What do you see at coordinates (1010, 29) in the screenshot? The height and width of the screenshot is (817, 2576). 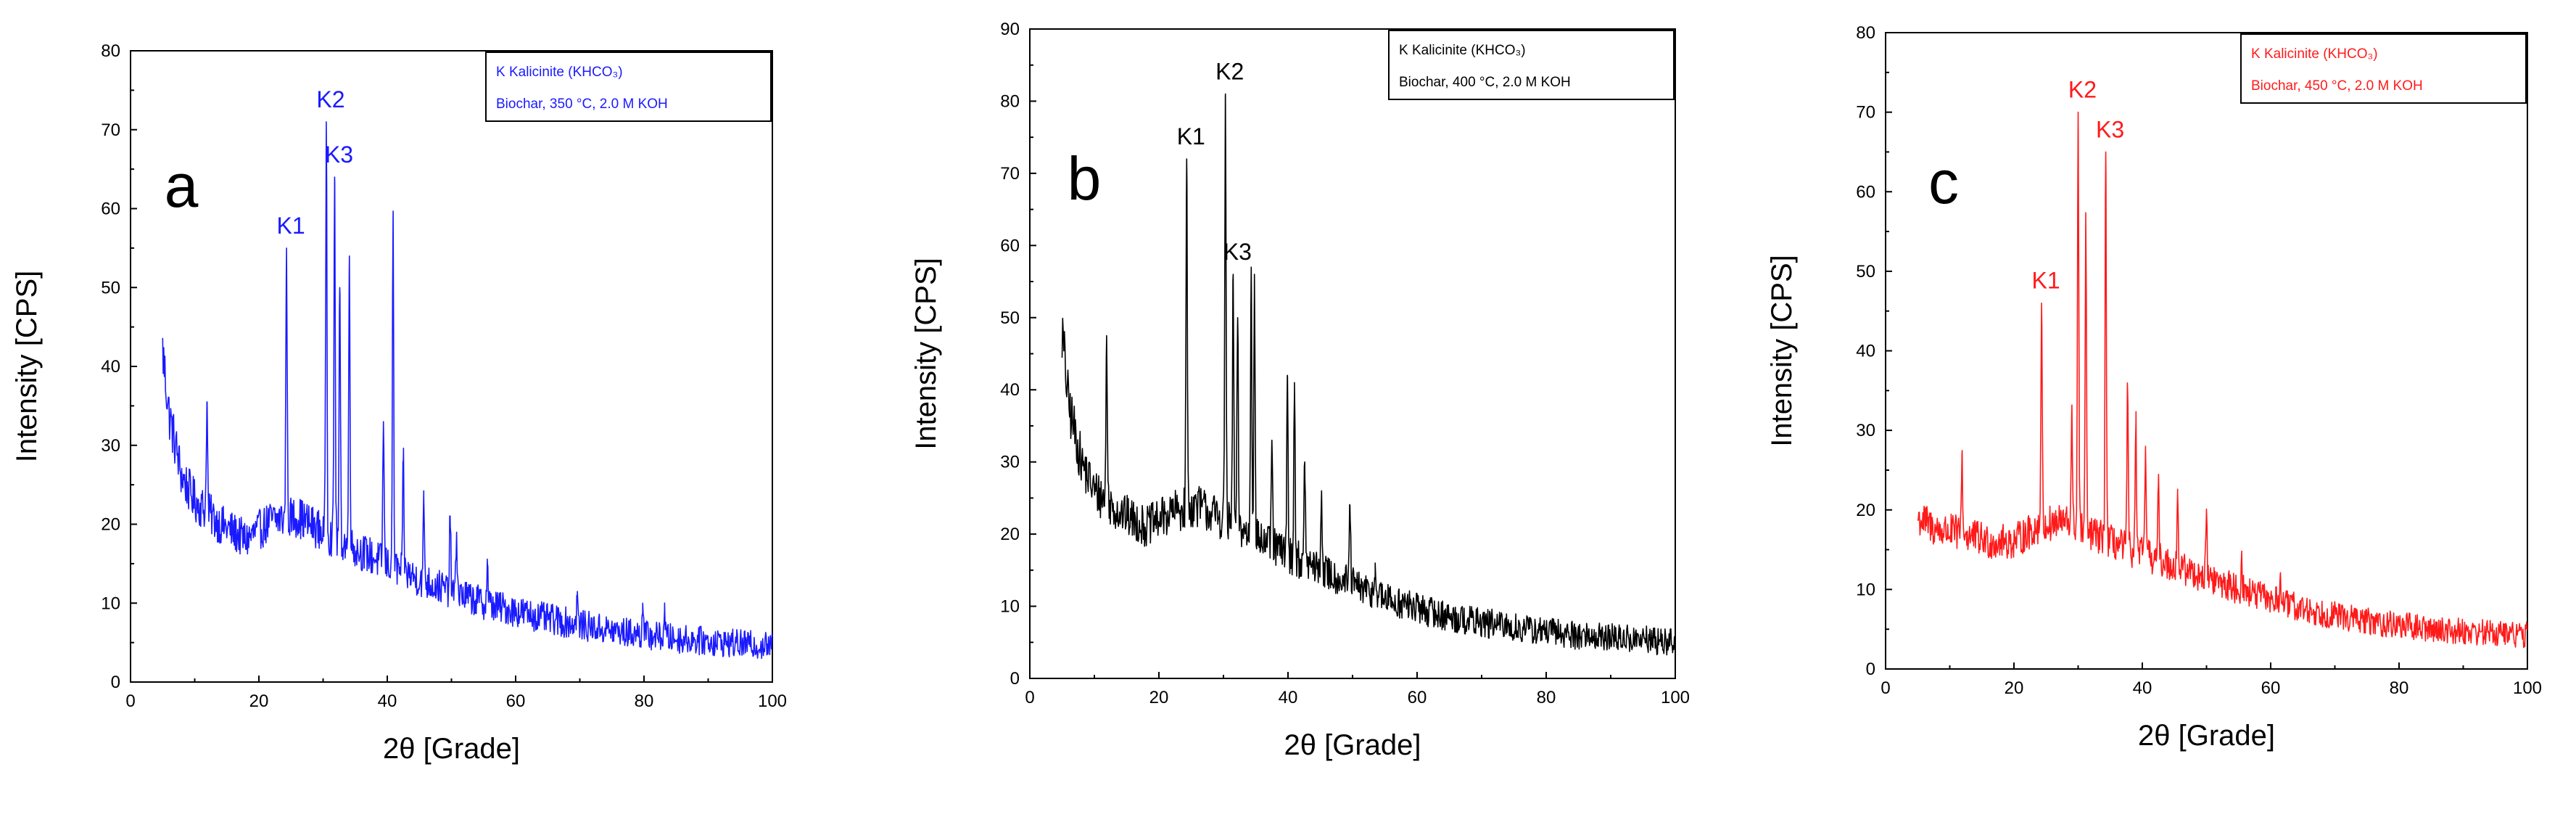 I see `y-tick-label: 90` at bounding box center [1010, 29].